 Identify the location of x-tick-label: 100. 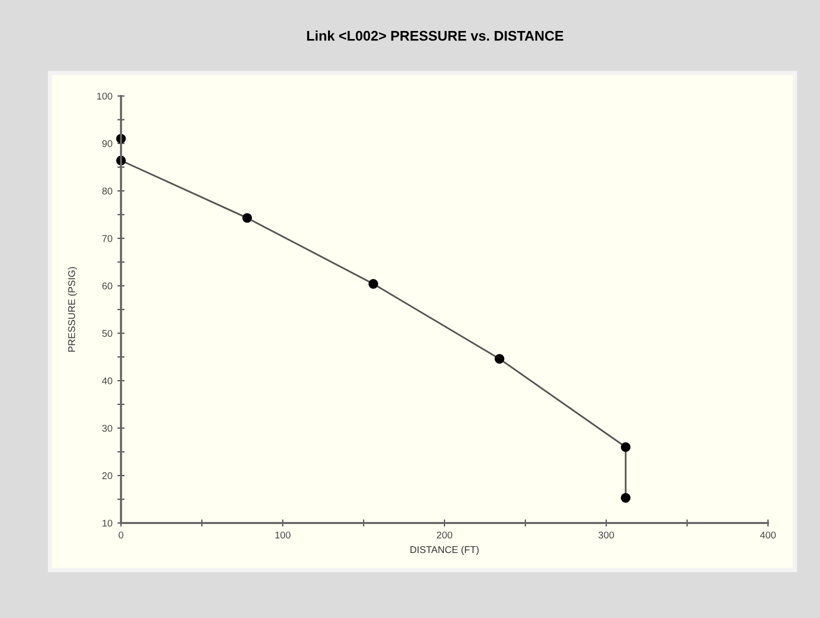
(282, 535).